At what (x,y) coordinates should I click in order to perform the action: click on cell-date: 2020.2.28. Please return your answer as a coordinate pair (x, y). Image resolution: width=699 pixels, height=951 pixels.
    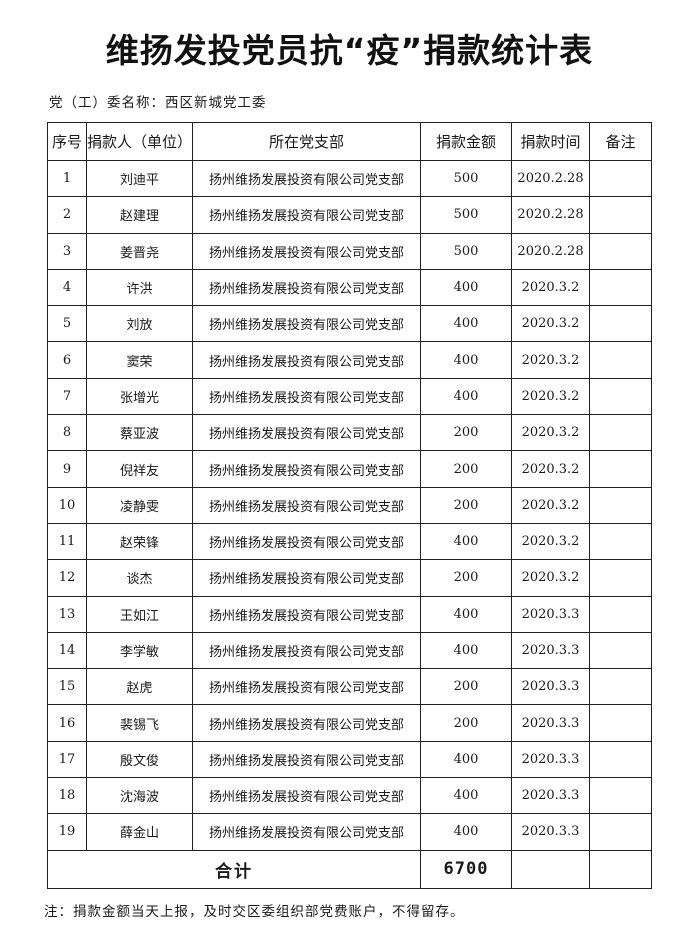
    Looking at the image, I should click on (551, 178).